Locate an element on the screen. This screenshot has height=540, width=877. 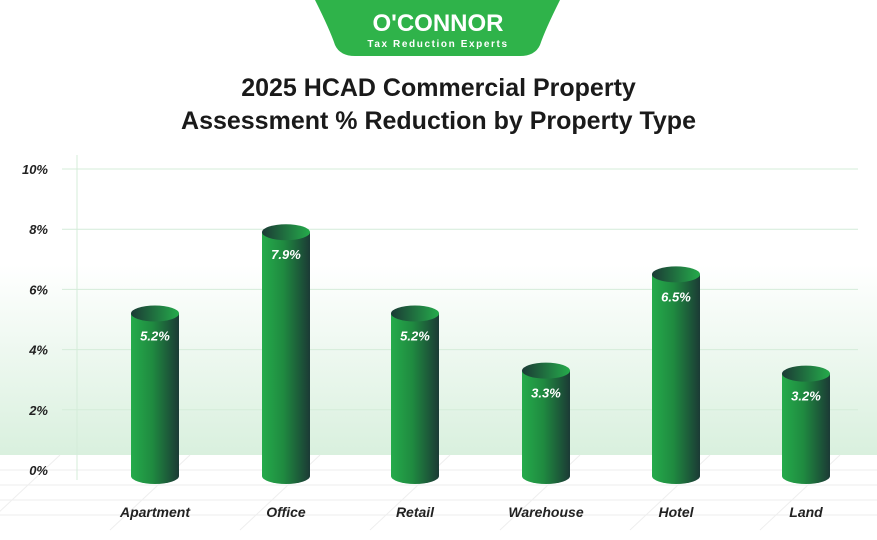
logo-name: O'CONNOR is located at coordinates (437, 23).